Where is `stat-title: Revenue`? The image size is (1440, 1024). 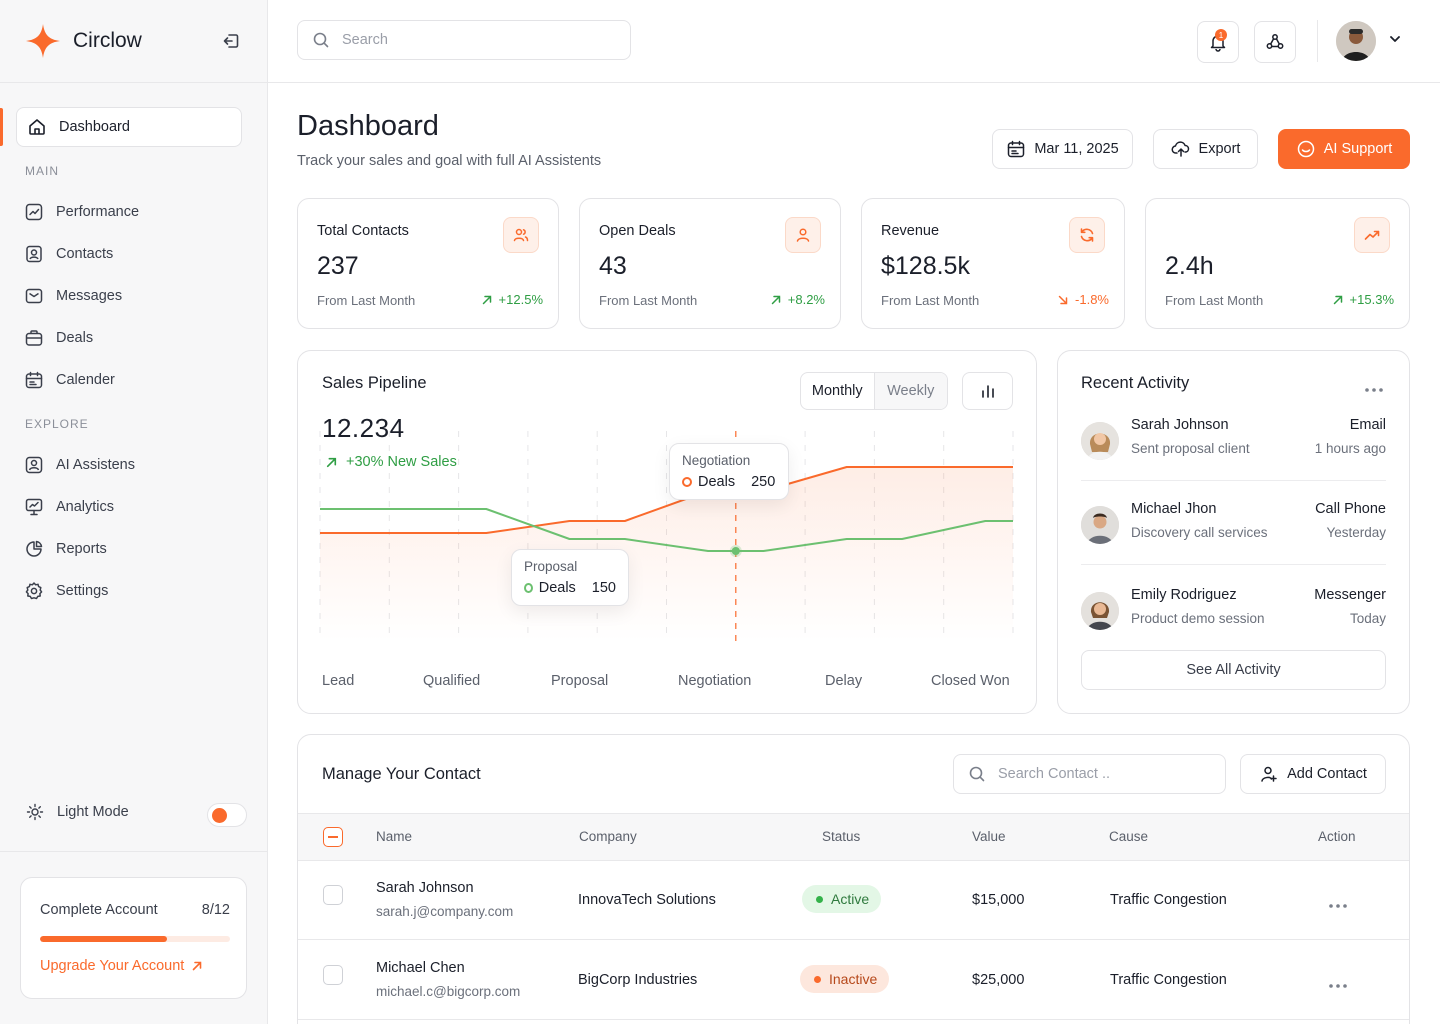 stat-title: Revenue is located at coordinates (910, 231).